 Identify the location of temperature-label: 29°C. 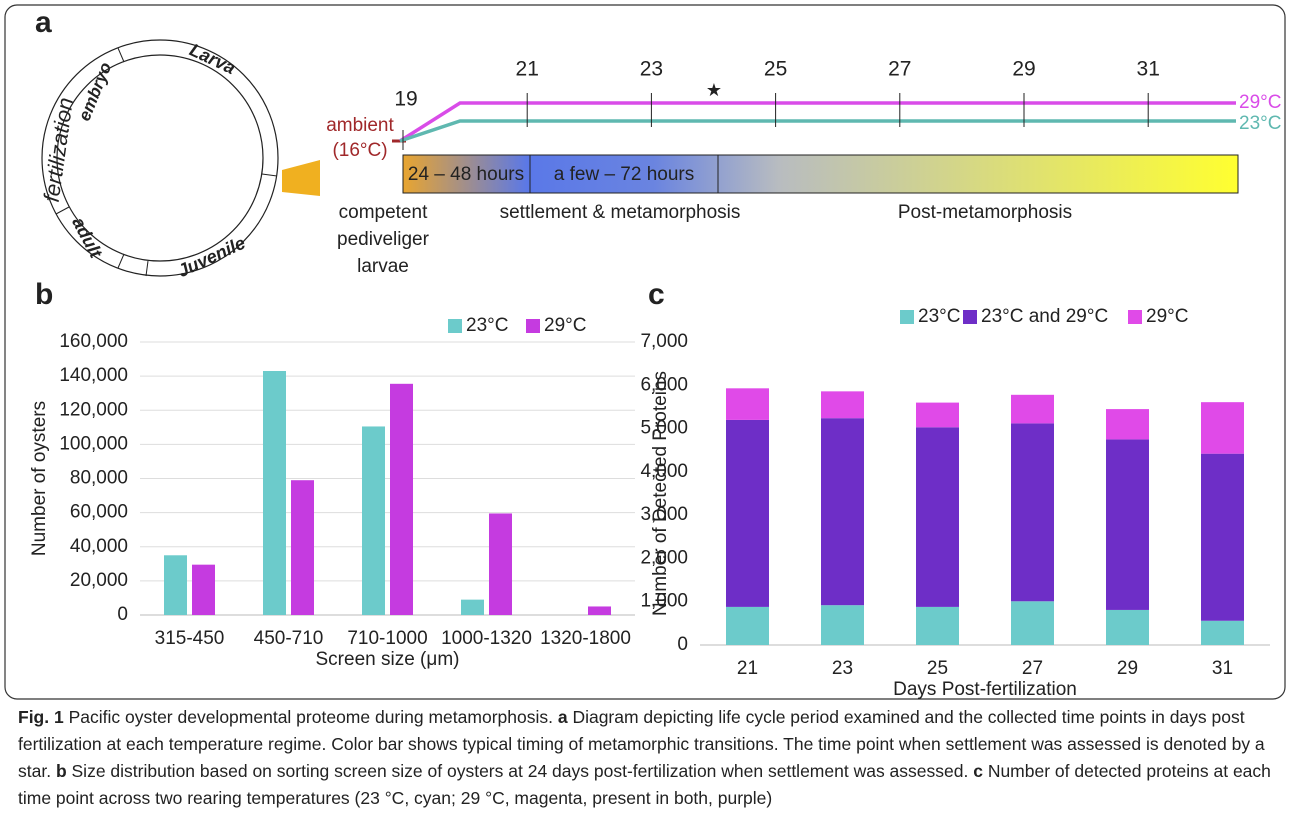
(1260, 102).